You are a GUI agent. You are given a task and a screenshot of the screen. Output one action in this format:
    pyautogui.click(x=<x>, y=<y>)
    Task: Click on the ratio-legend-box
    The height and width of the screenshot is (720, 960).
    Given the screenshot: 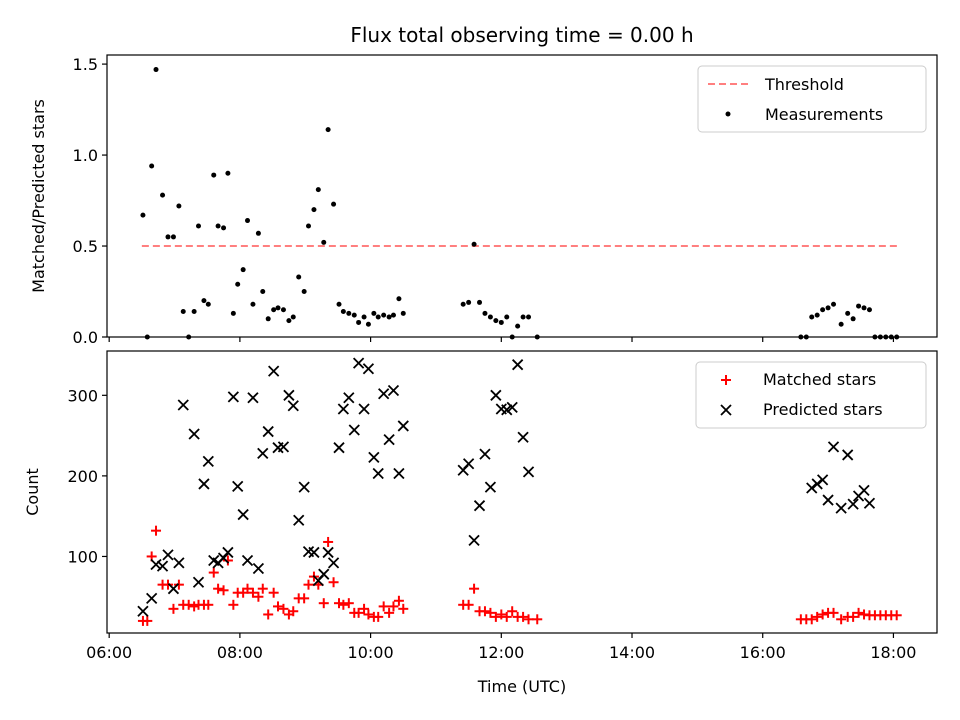 What is the action you would take?
    pyautogui.click(x=812, y=99)
    